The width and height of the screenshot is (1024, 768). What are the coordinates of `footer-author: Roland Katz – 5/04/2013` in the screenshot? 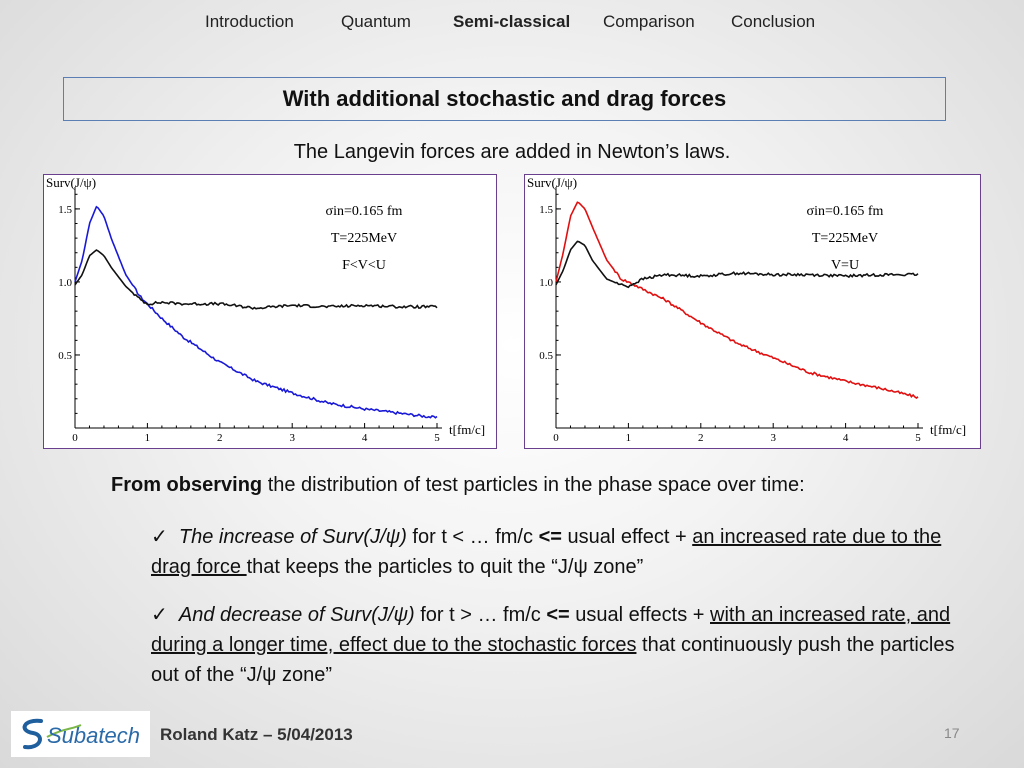 It's located at (256, 734).